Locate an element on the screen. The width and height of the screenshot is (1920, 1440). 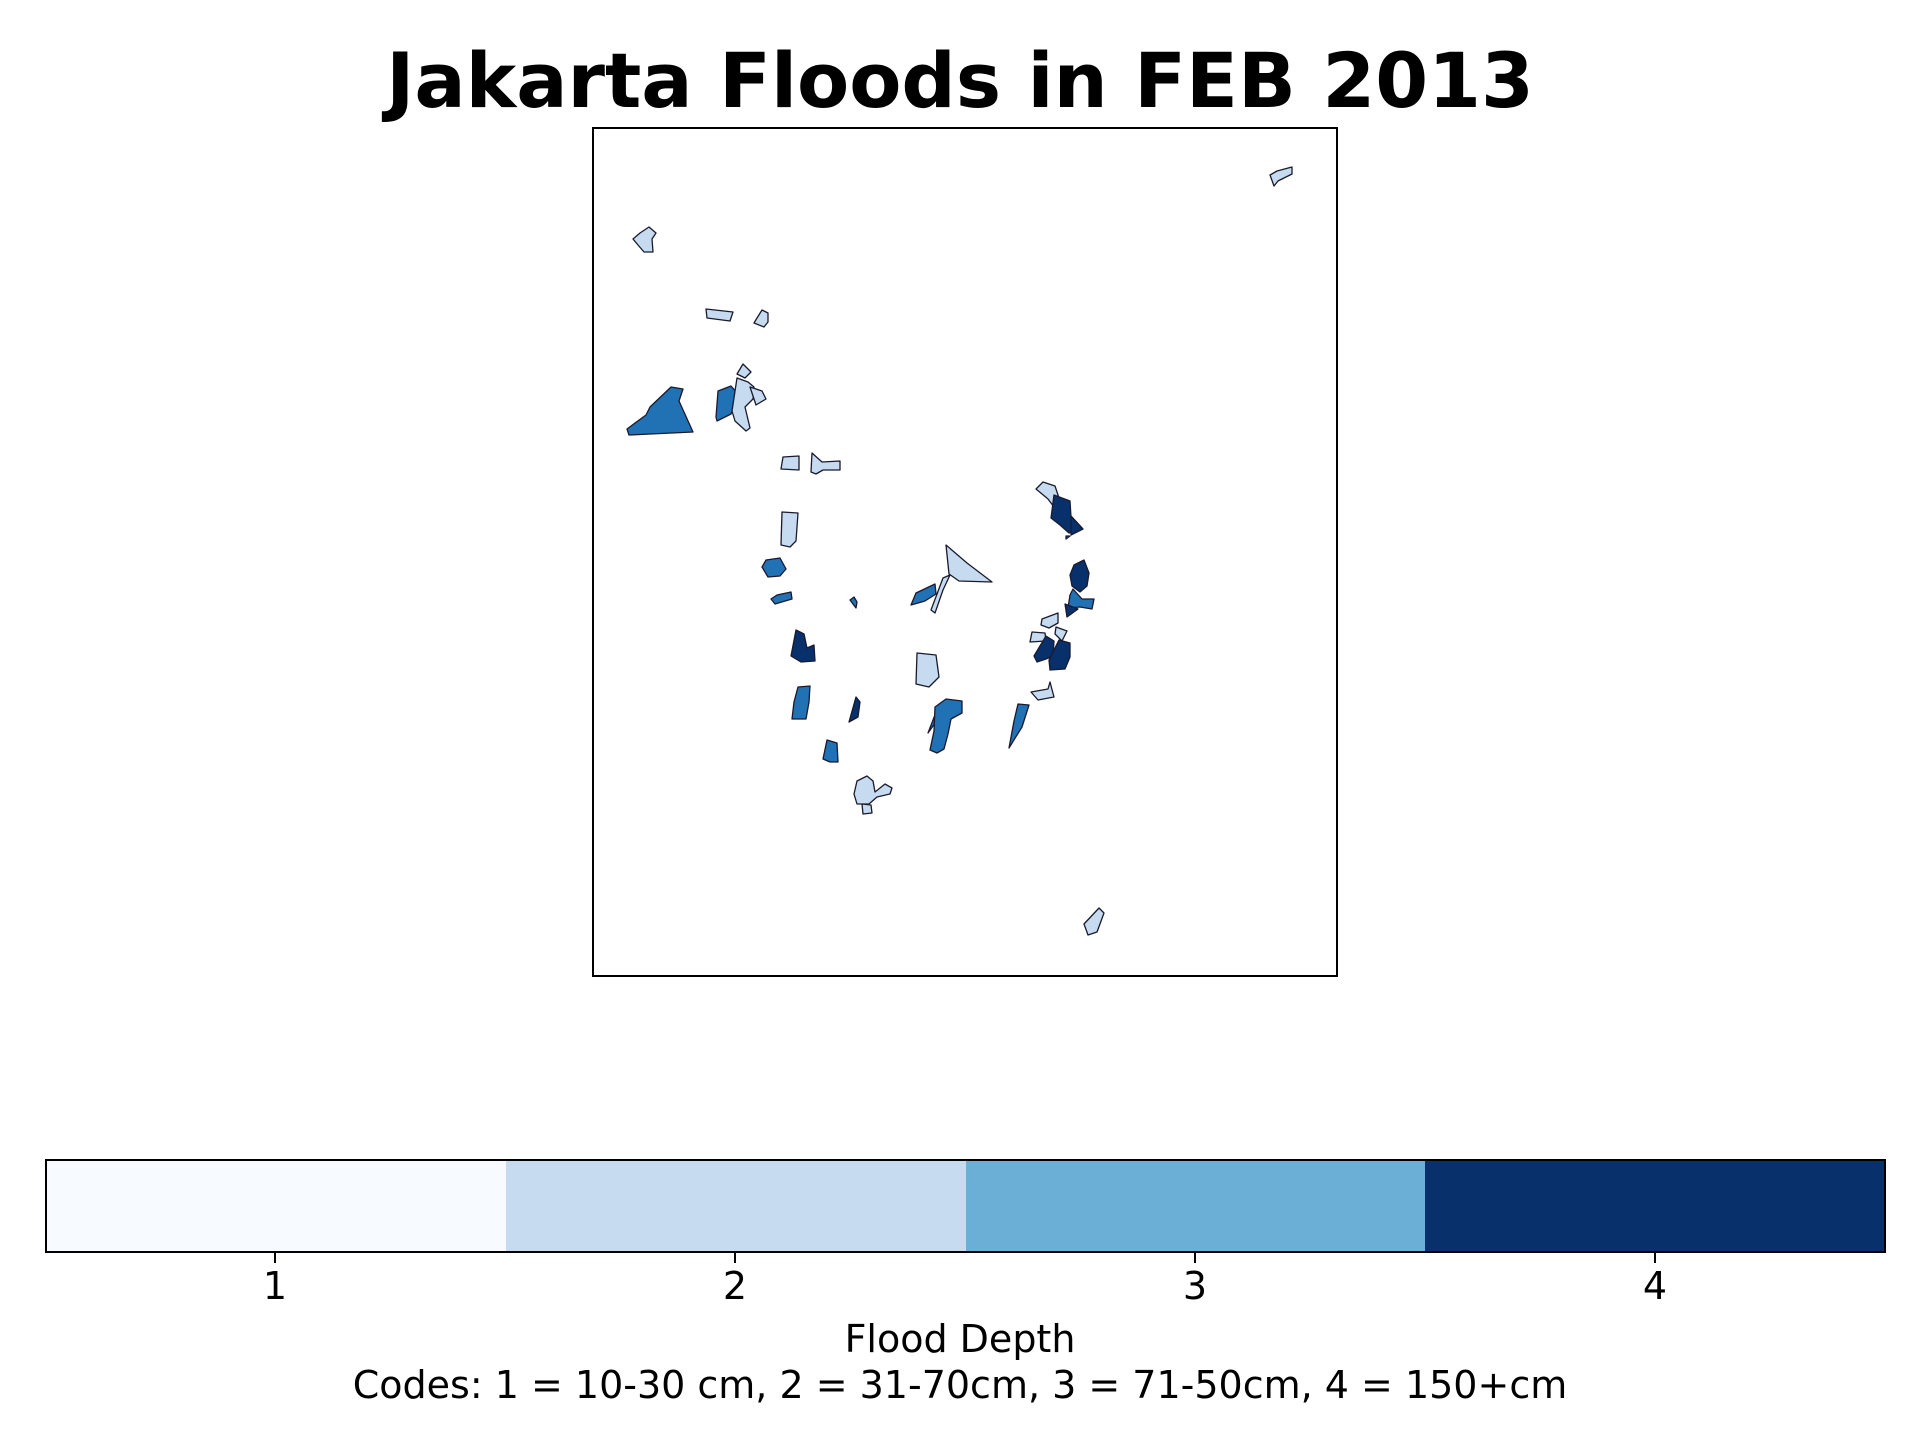
colorbar-tick-label: 3 is located at coordinates (1195, 1286).